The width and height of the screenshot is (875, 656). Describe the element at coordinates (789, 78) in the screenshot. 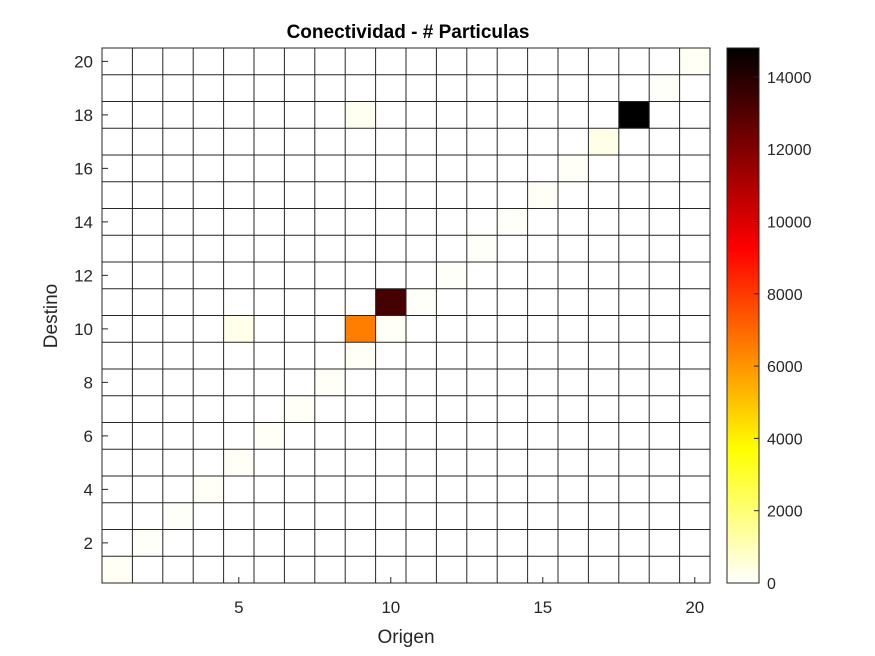

I see `colorbar-tick-label: 14000` at that location.